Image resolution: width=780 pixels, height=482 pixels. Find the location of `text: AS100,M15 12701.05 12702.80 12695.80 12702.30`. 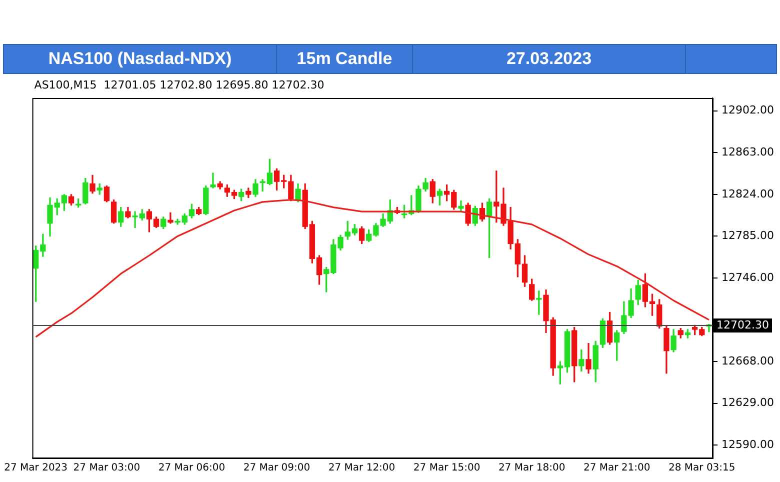

text: AS100,M15 12701.05 12702.80 12695.80 12702.30 is located at coordinates (179, 85).